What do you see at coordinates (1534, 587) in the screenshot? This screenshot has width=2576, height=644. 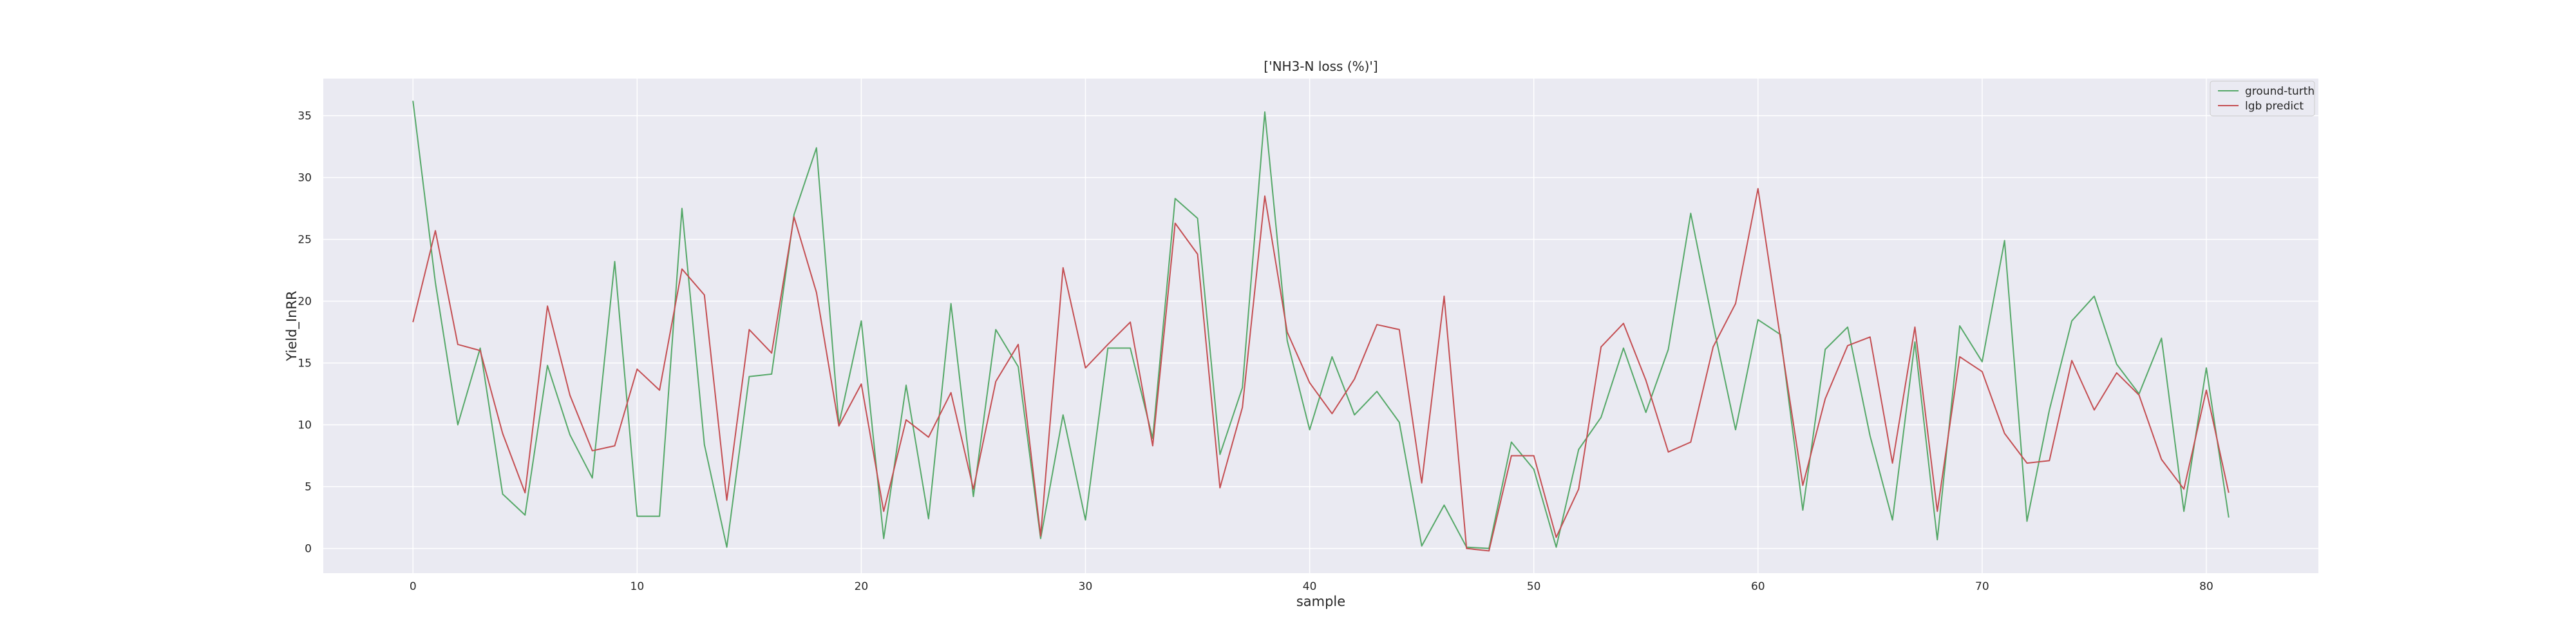 I see `x-tick-label: 50` at bounding box center [1534, 587].